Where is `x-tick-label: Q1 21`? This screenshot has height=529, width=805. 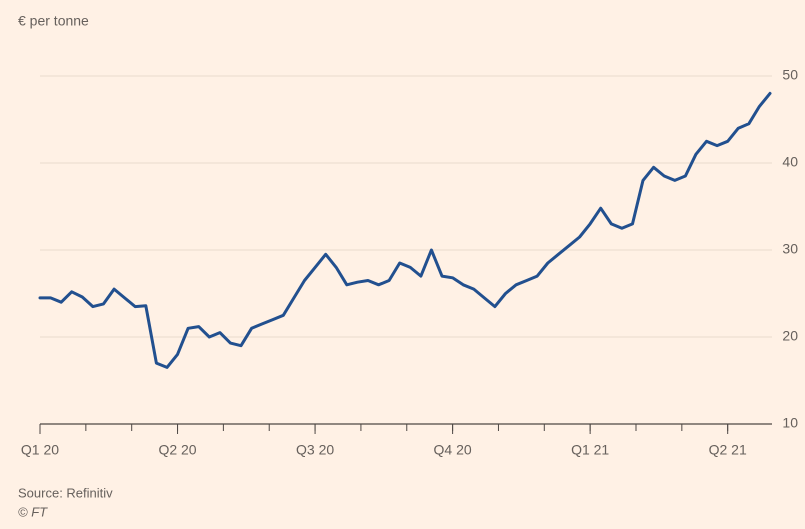 x-tick-label: Q1 21 is located at coordinates (590, 450).